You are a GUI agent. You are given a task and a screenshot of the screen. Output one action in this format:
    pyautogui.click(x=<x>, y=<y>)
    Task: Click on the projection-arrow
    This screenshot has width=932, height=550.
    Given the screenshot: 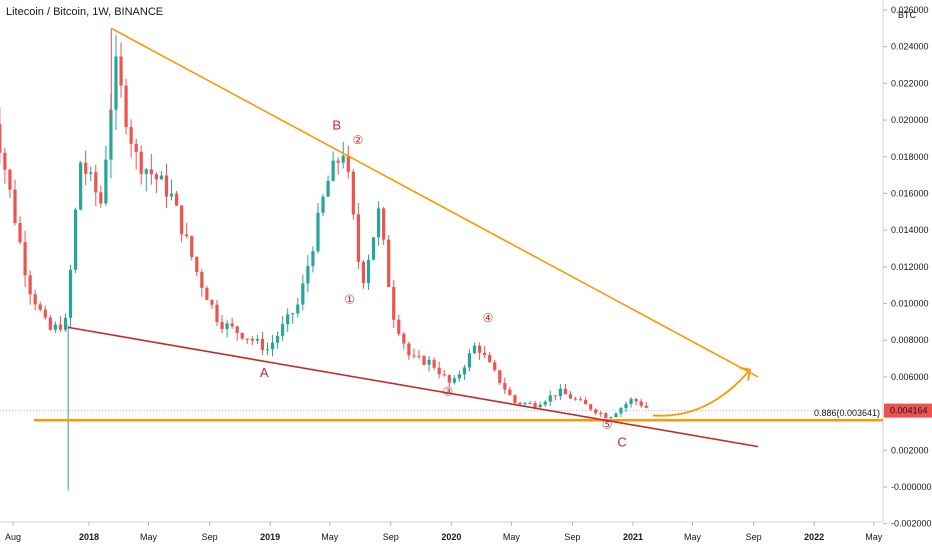 What is the action you would take?
    pyautogui.click(x=702, y=391)
    